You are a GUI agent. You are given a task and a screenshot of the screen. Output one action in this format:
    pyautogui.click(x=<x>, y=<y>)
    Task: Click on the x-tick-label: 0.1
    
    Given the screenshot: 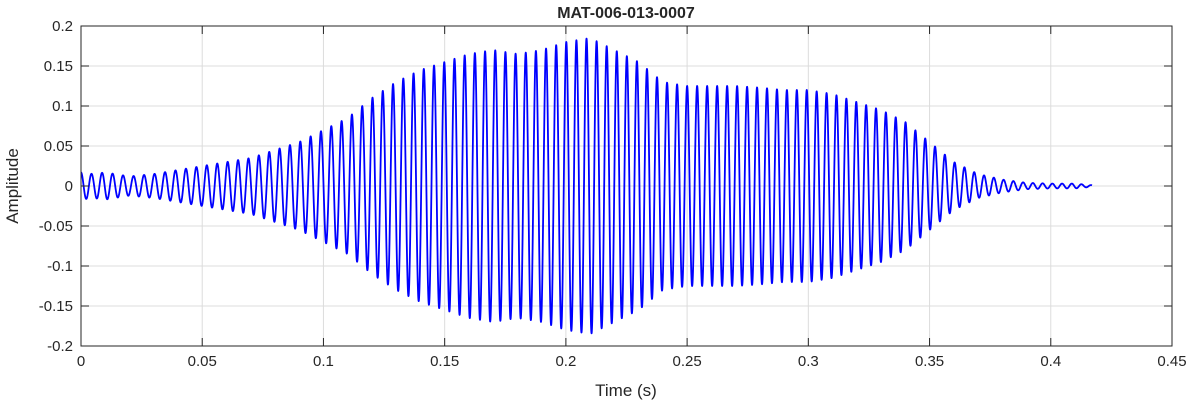 What is the action you would take?
    pyautogui.click(x=323, y=361)
    